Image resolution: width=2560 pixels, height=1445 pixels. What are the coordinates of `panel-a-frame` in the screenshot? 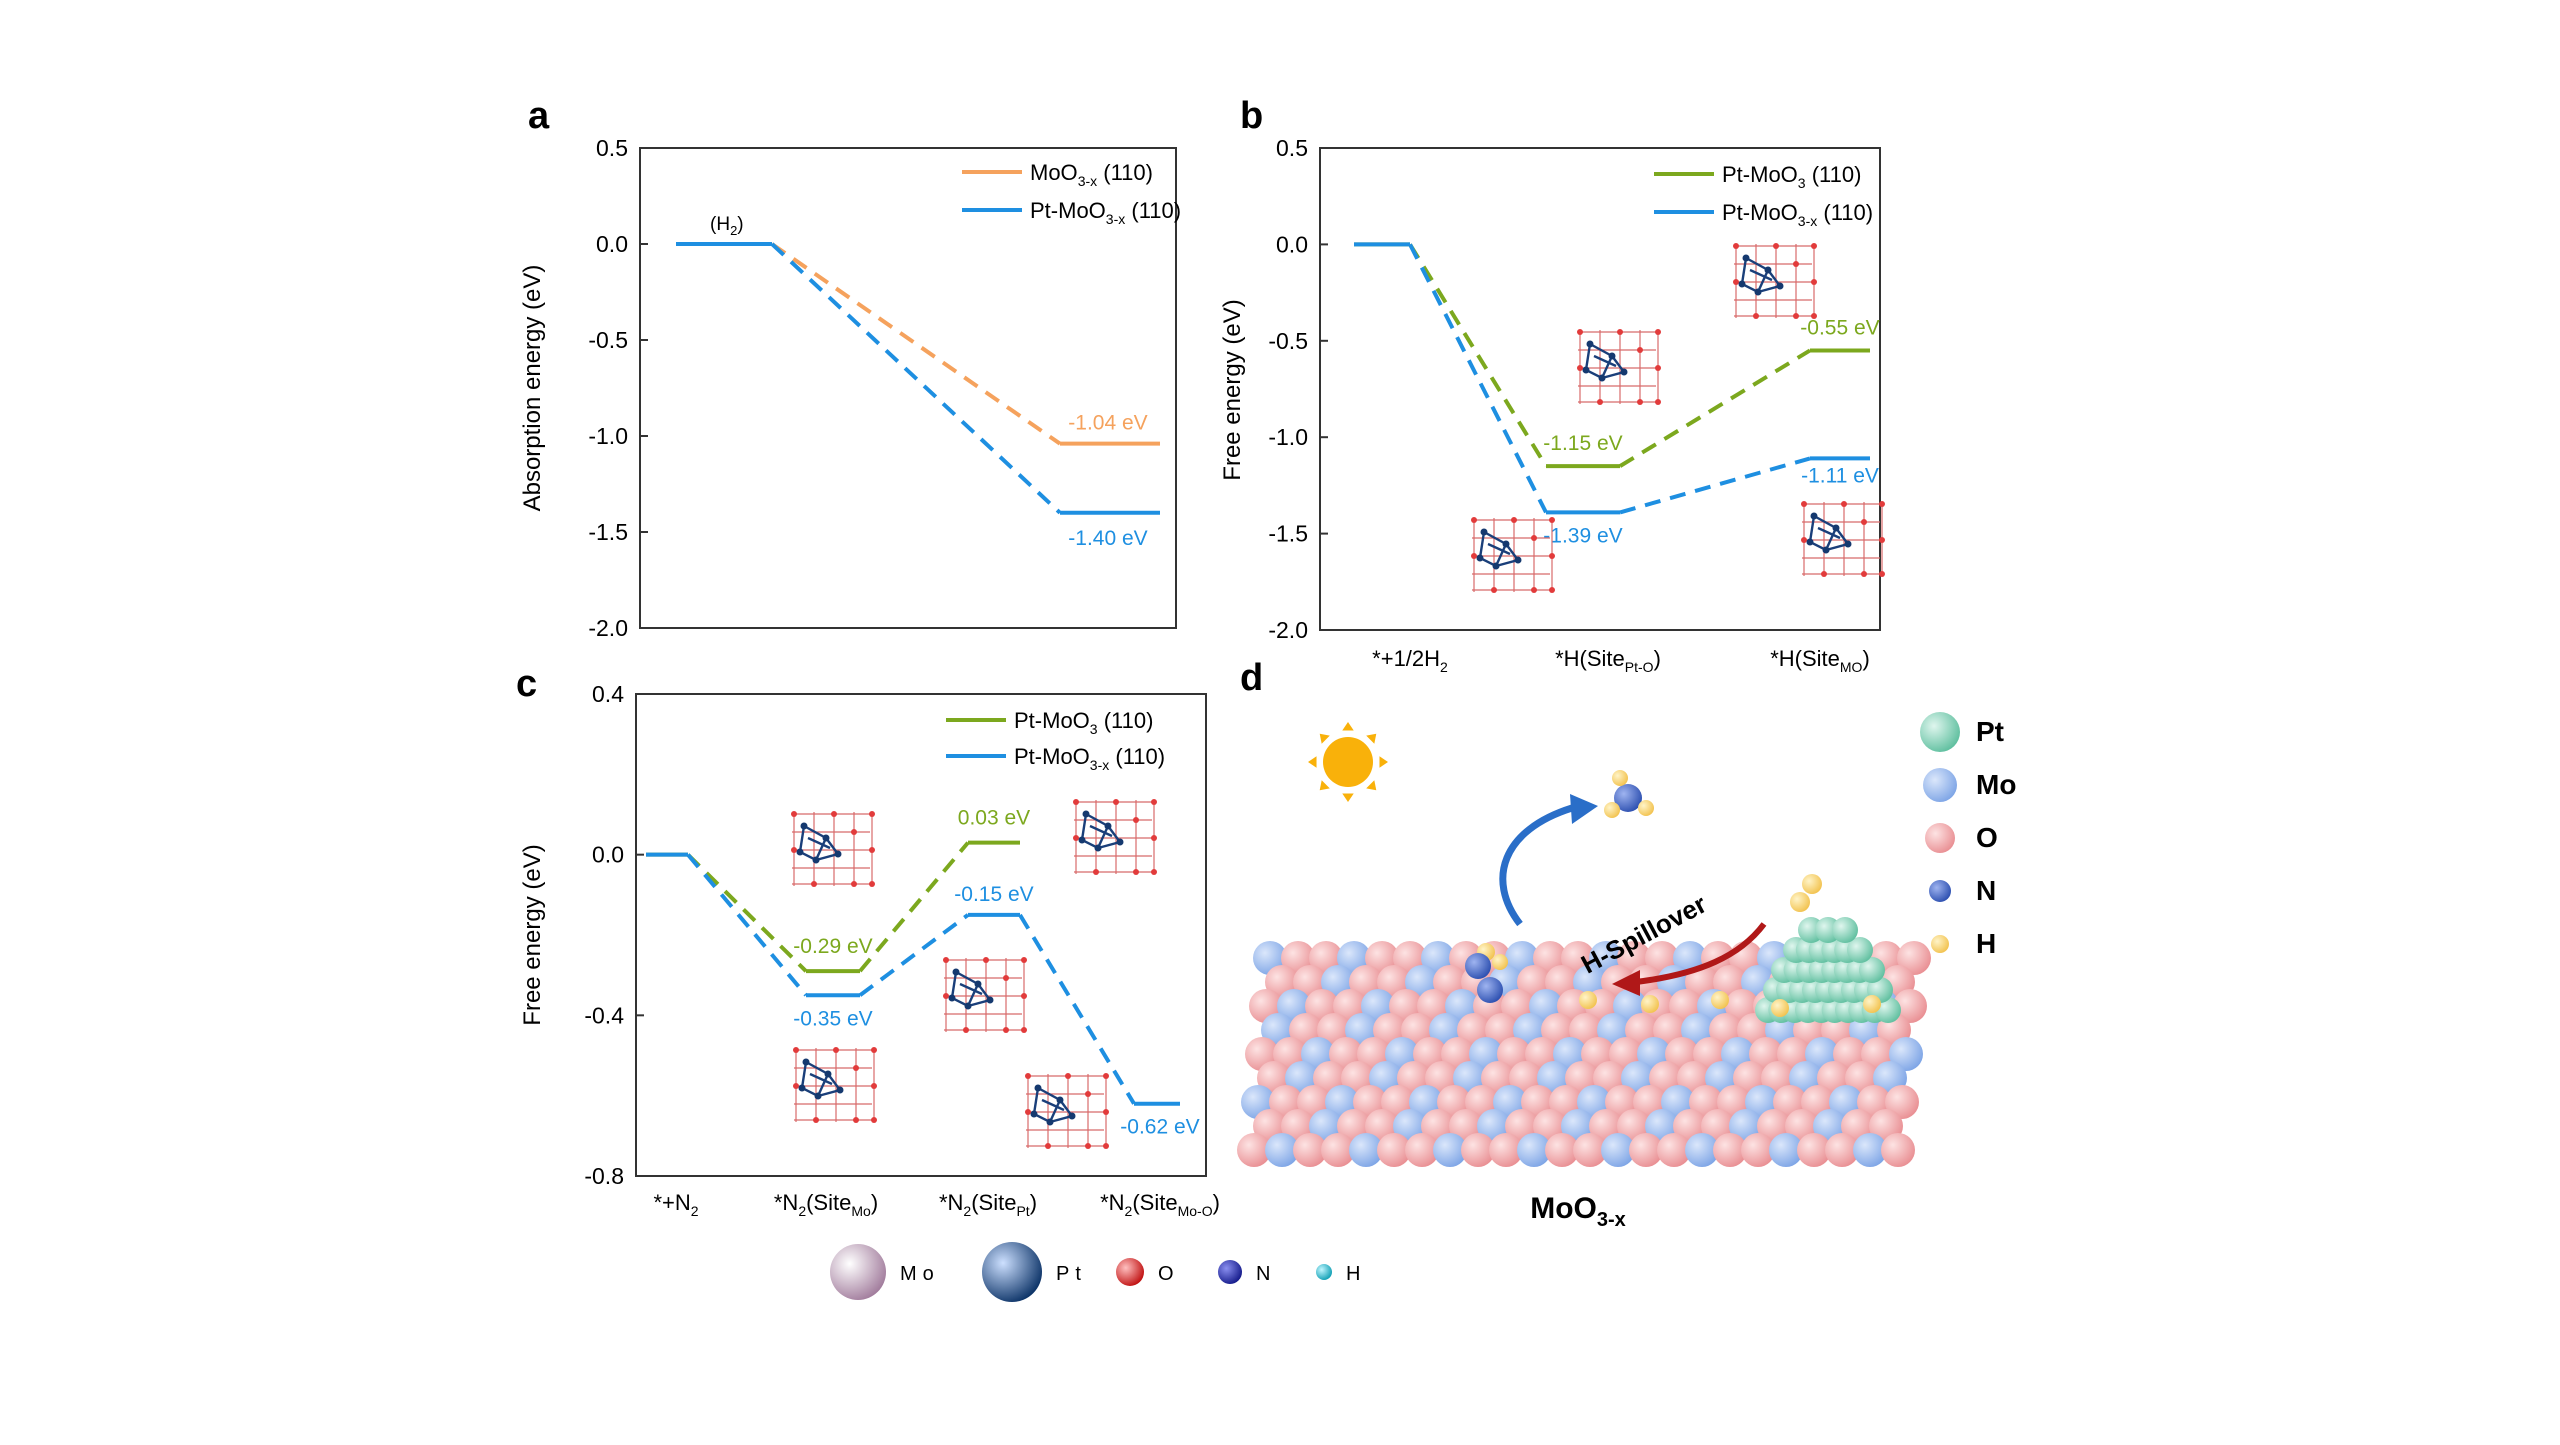 It's located at (908, 388).